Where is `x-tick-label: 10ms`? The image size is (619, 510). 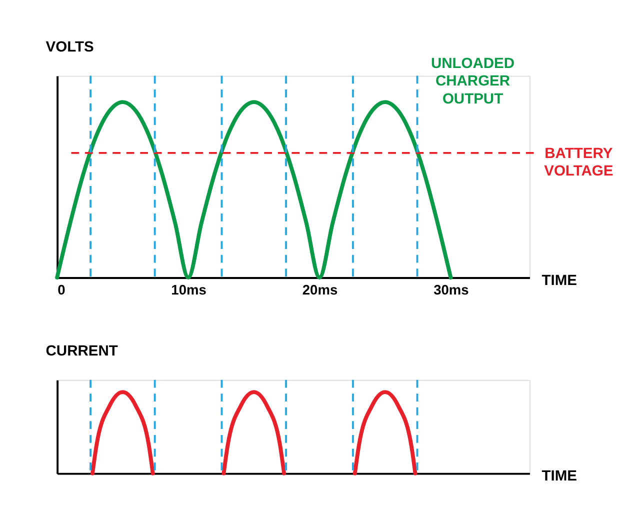
x-tick-label: 10ms is located at coordinates (189, 290).